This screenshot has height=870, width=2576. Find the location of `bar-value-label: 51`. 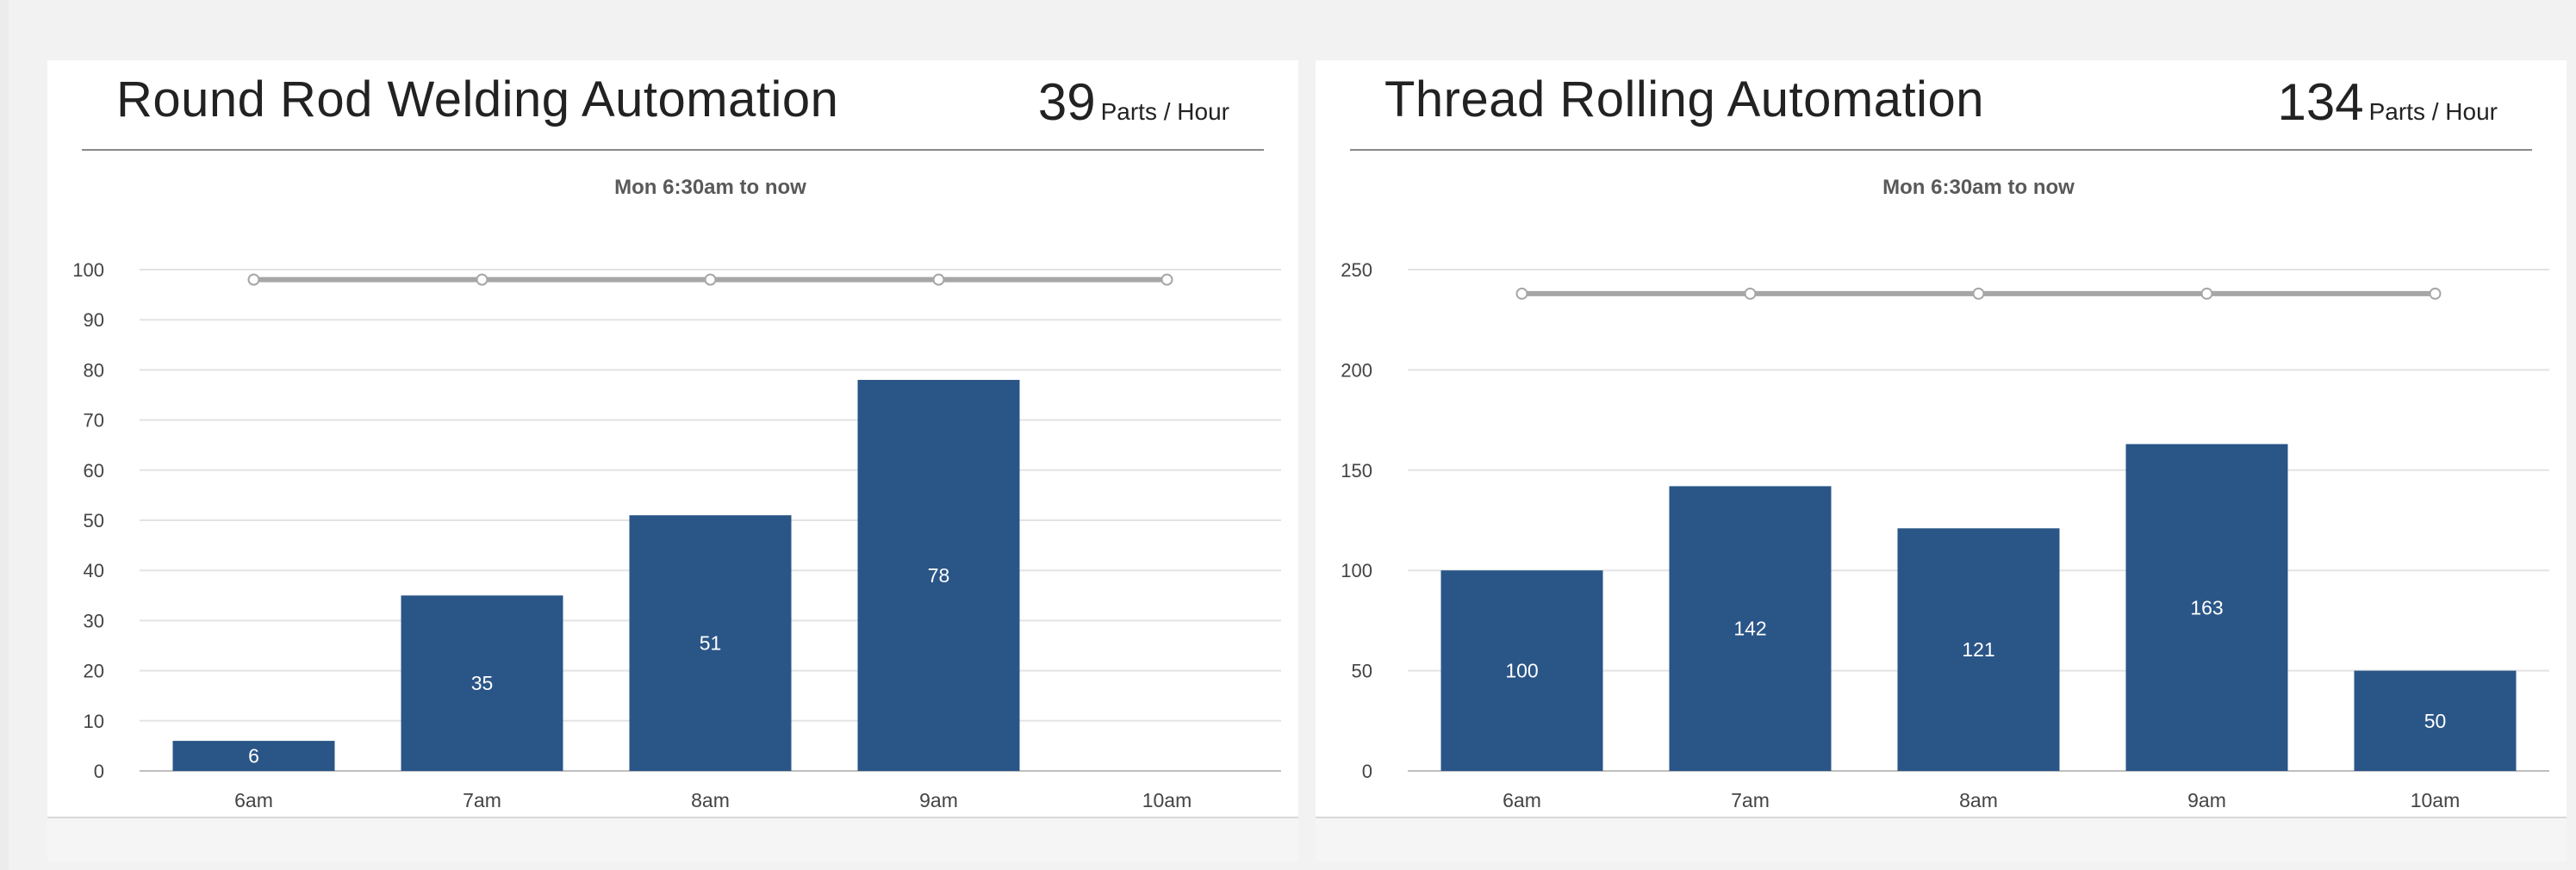

bar-value-label: 51 is located at coordinates (711, 643).